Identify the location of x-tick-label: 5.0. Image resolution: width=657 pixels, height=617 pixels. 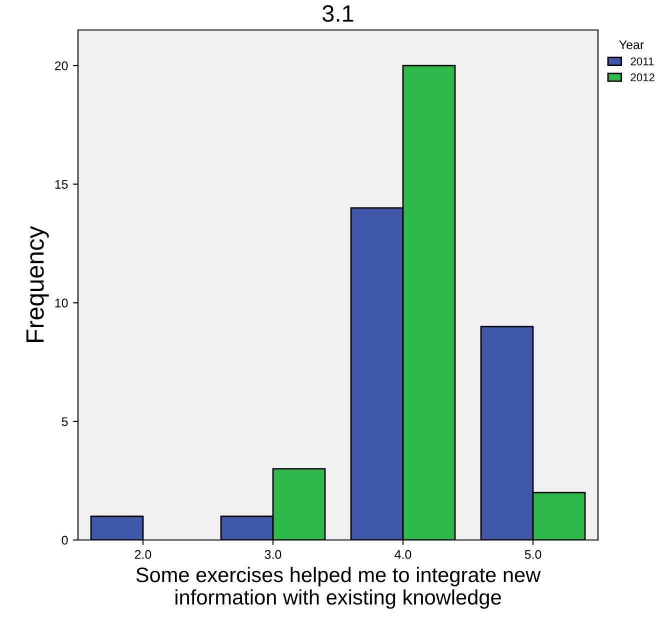
(533, 554).